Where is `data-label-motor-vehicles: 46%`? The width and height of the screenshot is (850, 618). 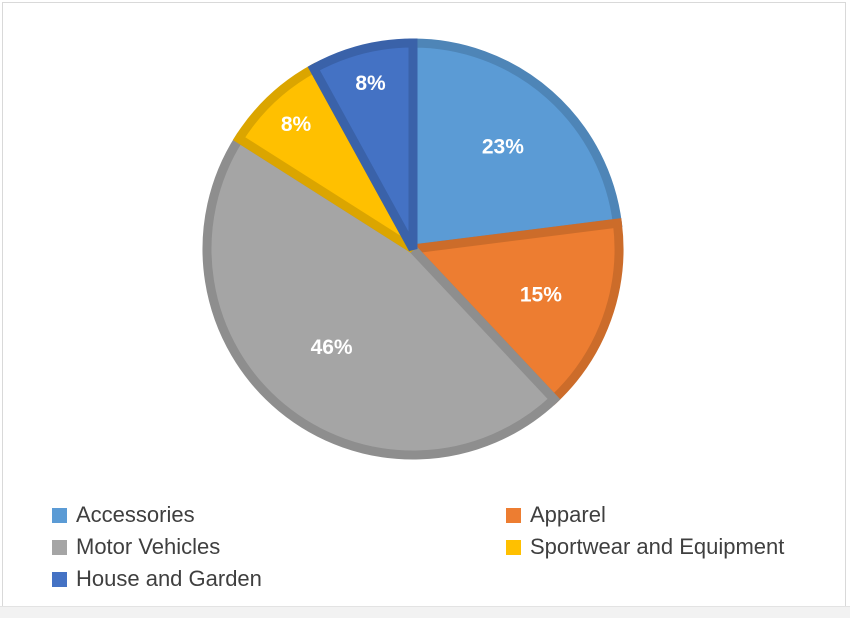
data-label-motor-vehicles: 46% is located at coordinates (332, 347).